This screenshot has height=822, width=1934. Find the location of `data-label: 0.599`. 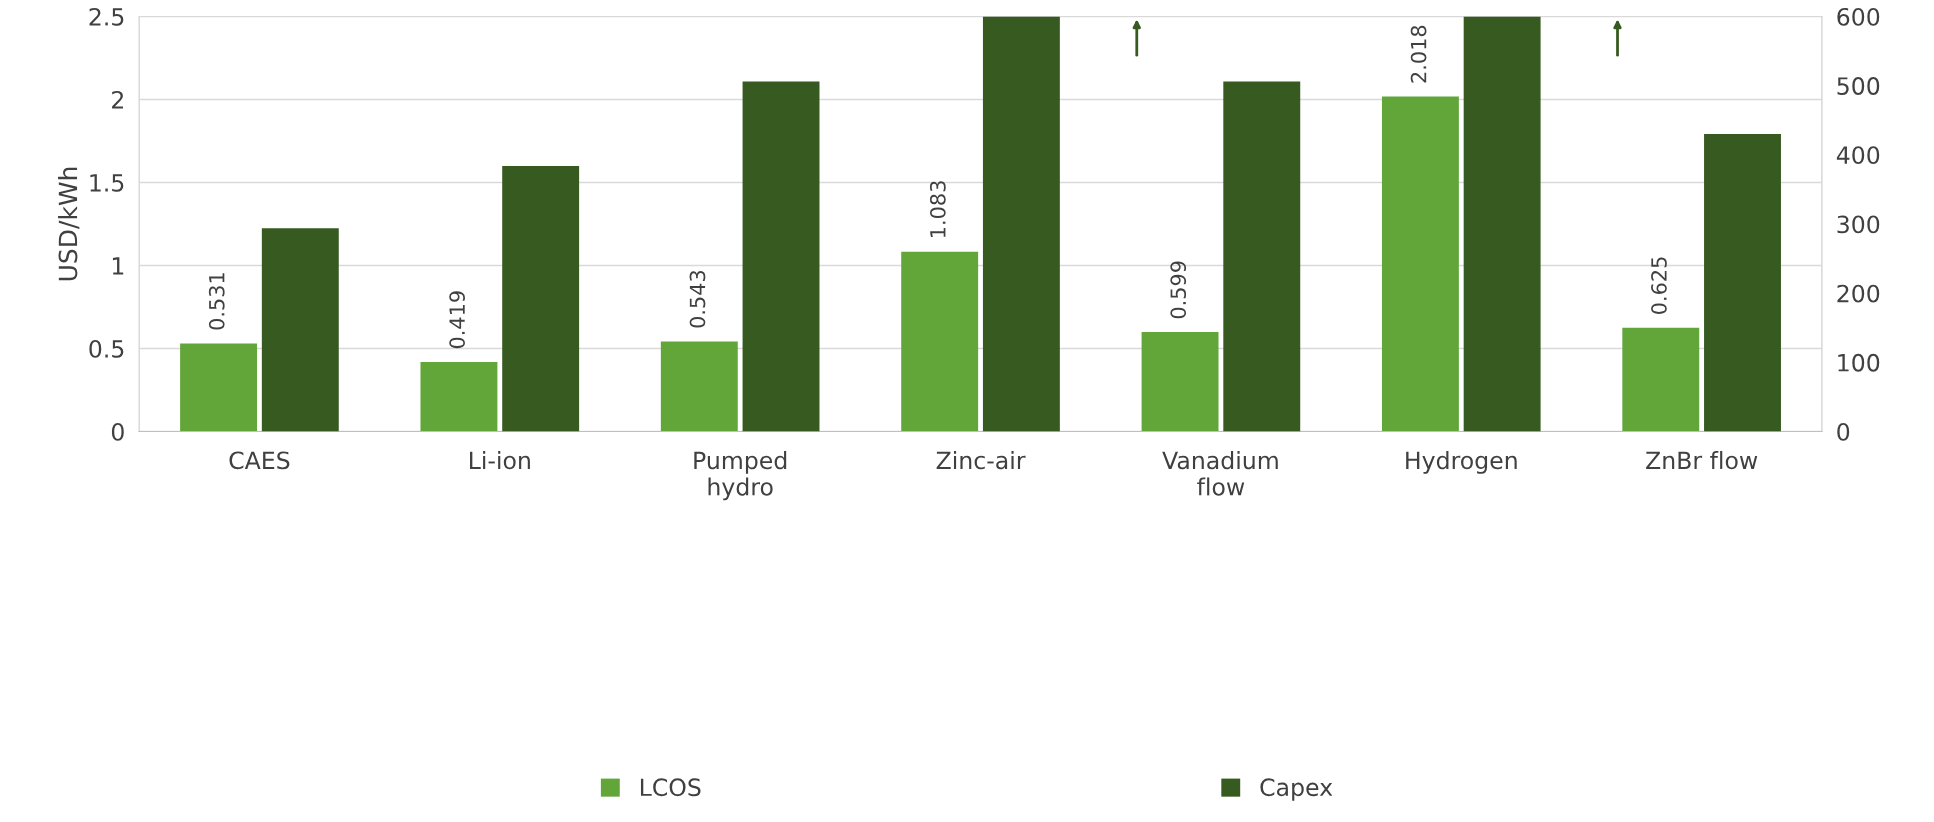

data-label: 0.599 is located at coordinates (1178, 290).